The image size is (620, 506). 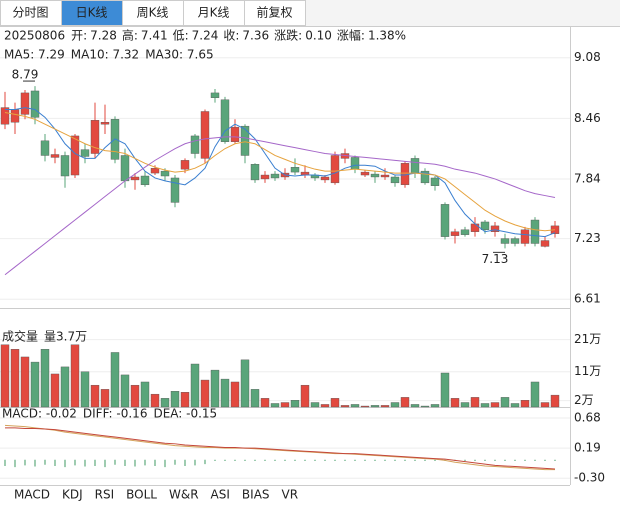 What do you see at coordinates (153, 13) in the screenshot?
I see `tab-label: 周K线` at bounding box center [153, 13].